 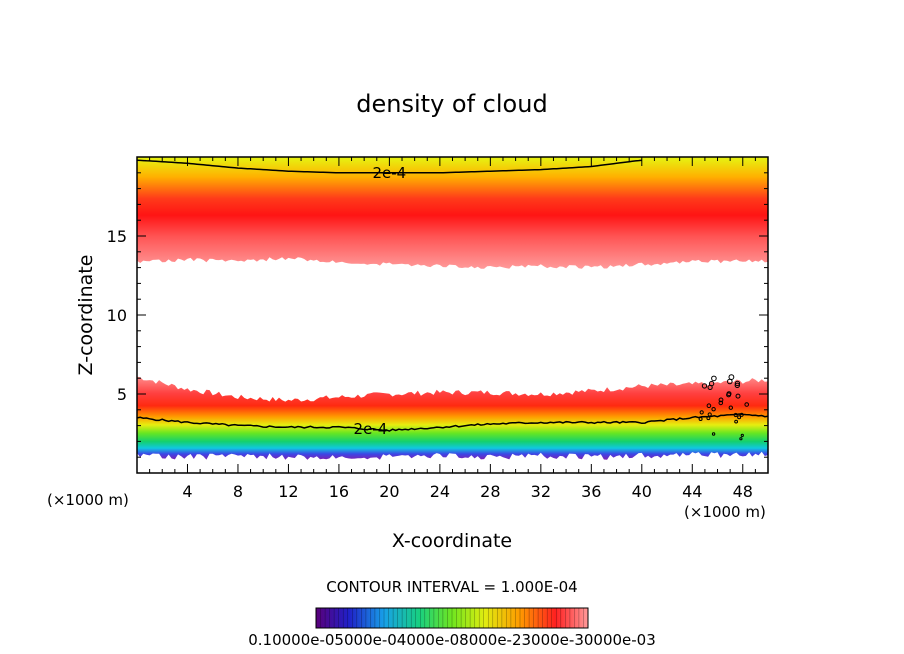 I want to click on x-tick-label: 20, so click(x=389, y=491).